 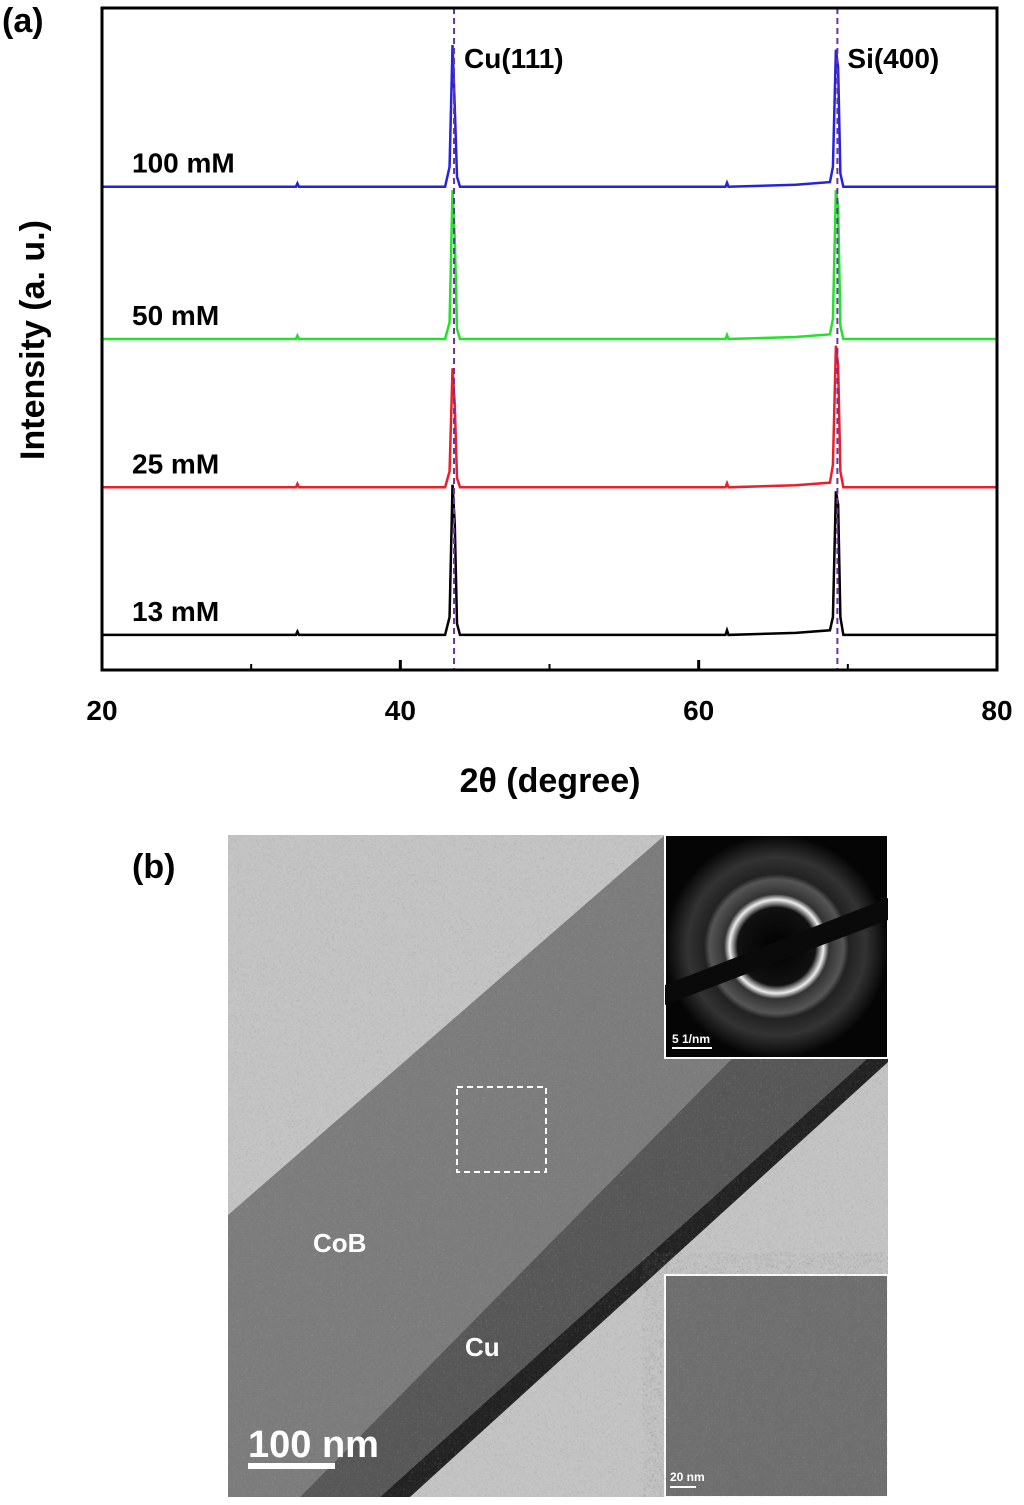 I want to click on x-tick-label: 80, so click(x=996, y=710).